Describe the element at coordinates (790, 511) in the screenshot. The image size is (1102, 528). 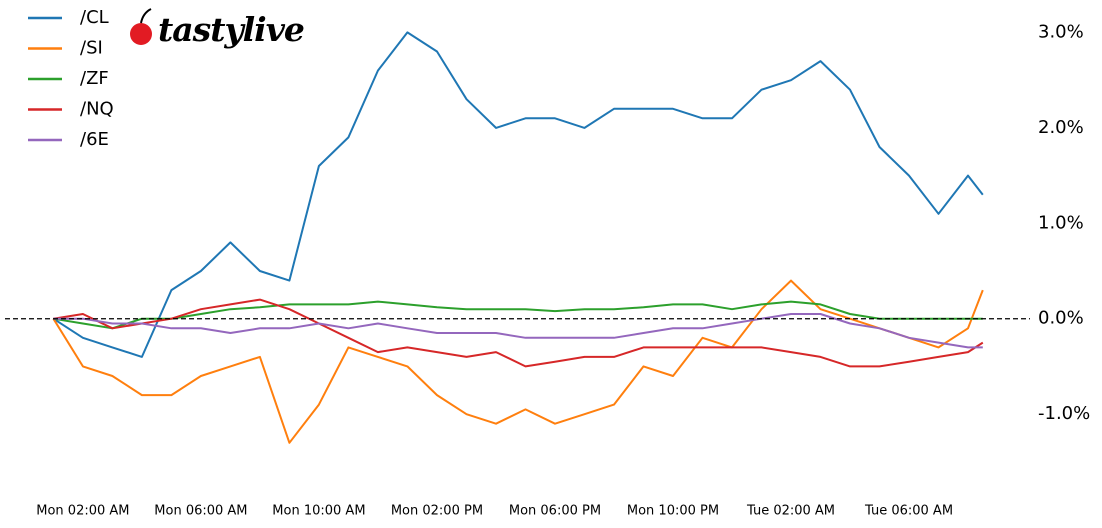
I see `x-tick-label: Tue 02:00 AM` at that location.